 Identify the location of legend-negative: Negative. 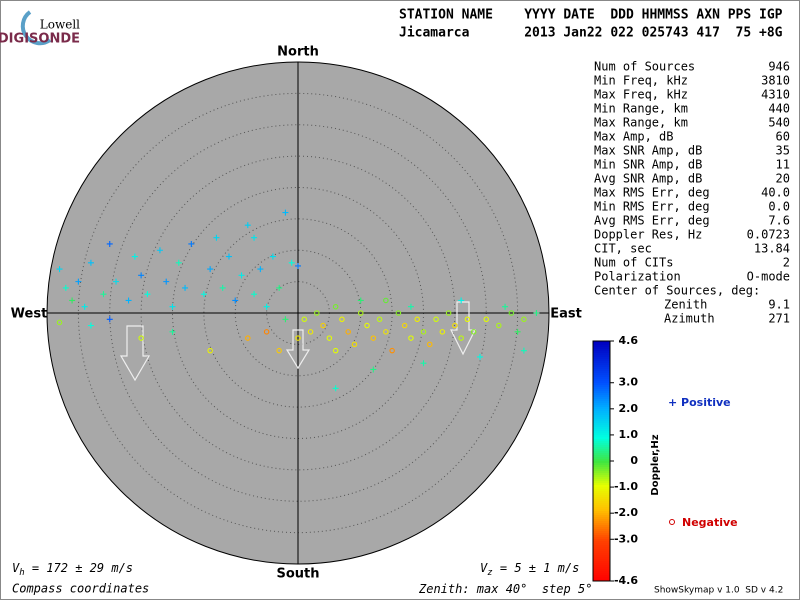
(703, 522).